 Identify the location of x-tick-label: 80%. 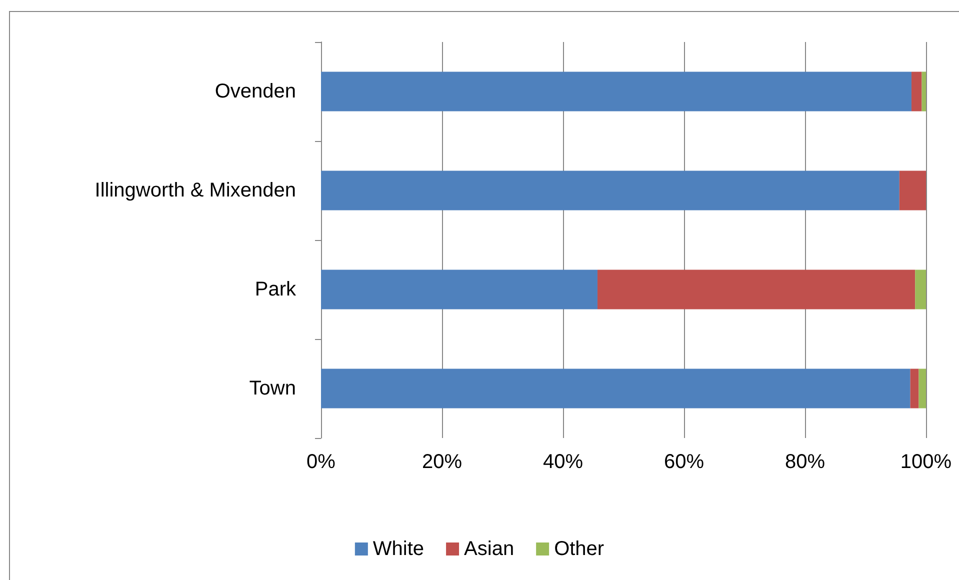
(805, 462).